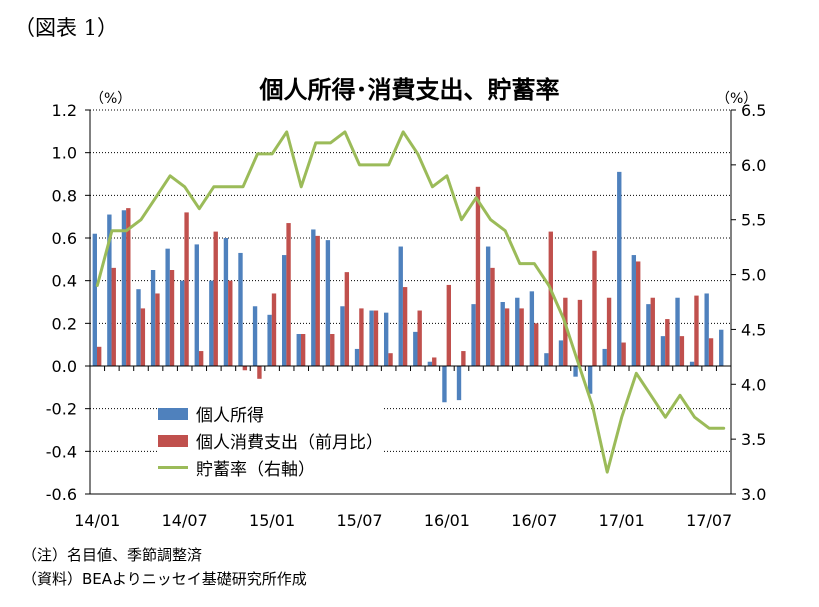  Describe the element at coordinates (173, 467) in the screenshot. I see `legend-swatch-saving` at that location.